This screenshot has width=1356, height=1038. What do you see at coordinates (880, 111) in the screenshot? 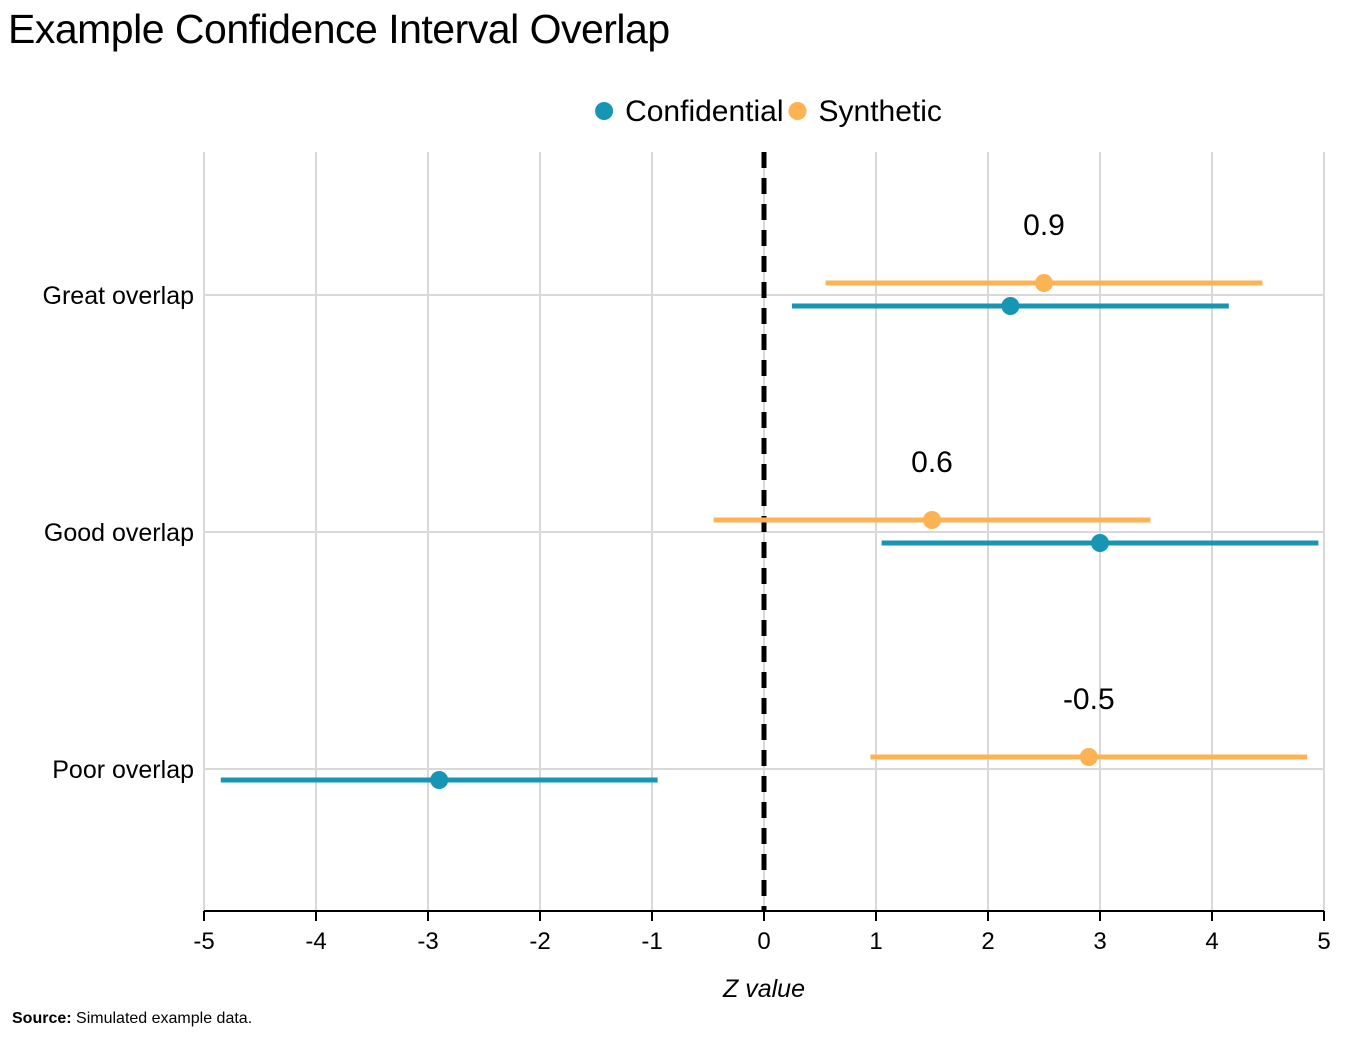
I see `legend-label: Synthetic` at bounding box center [880, 111].